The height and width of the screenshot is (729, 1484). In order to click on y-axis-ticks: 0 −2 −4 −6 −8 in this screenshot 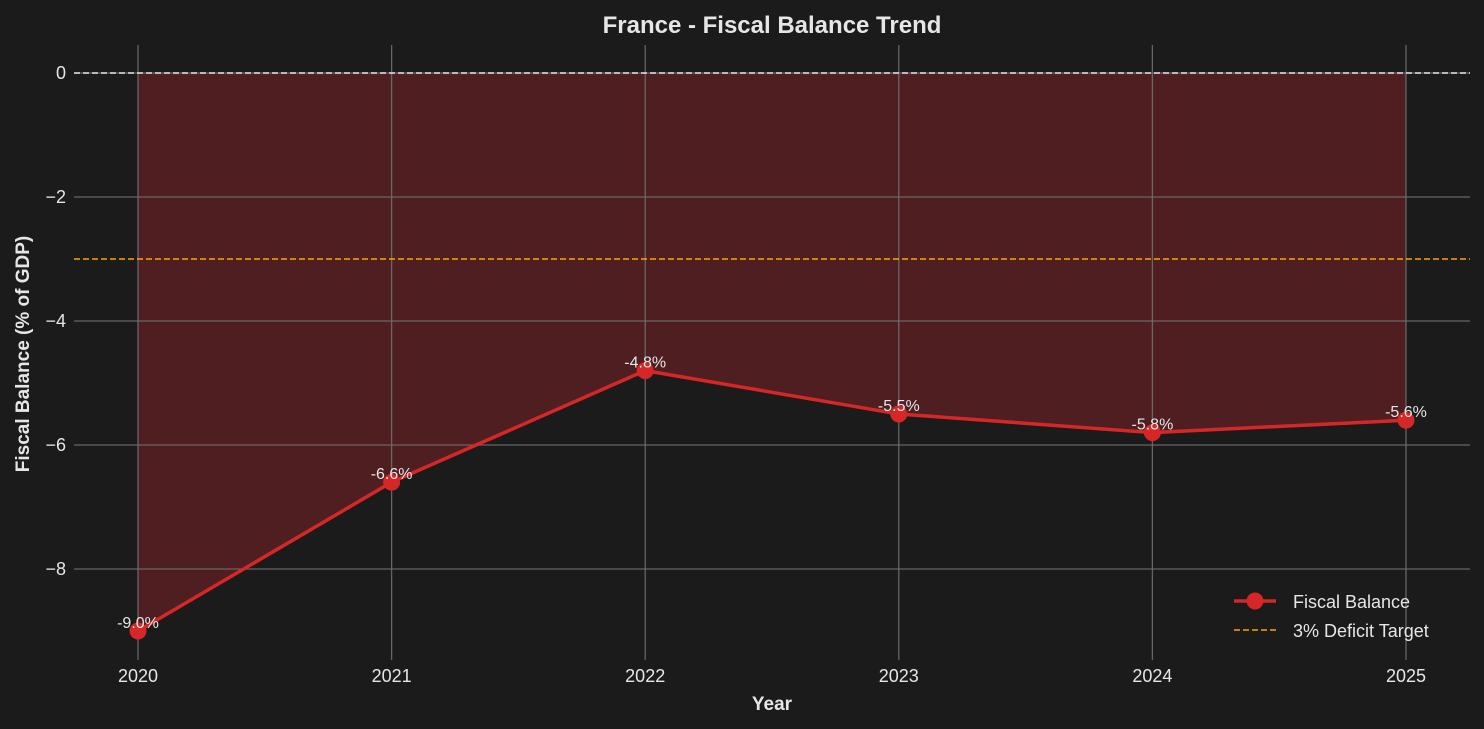, I will do `click(55, 321)`.